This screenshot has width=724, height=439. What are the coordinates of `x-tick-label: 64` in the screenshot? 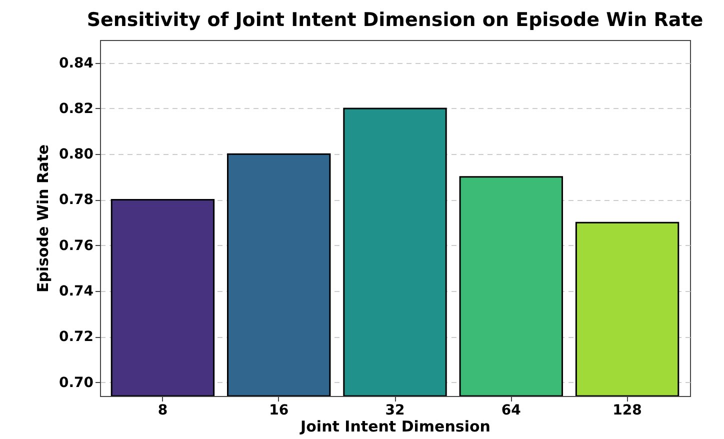 It's located at (511, 410).